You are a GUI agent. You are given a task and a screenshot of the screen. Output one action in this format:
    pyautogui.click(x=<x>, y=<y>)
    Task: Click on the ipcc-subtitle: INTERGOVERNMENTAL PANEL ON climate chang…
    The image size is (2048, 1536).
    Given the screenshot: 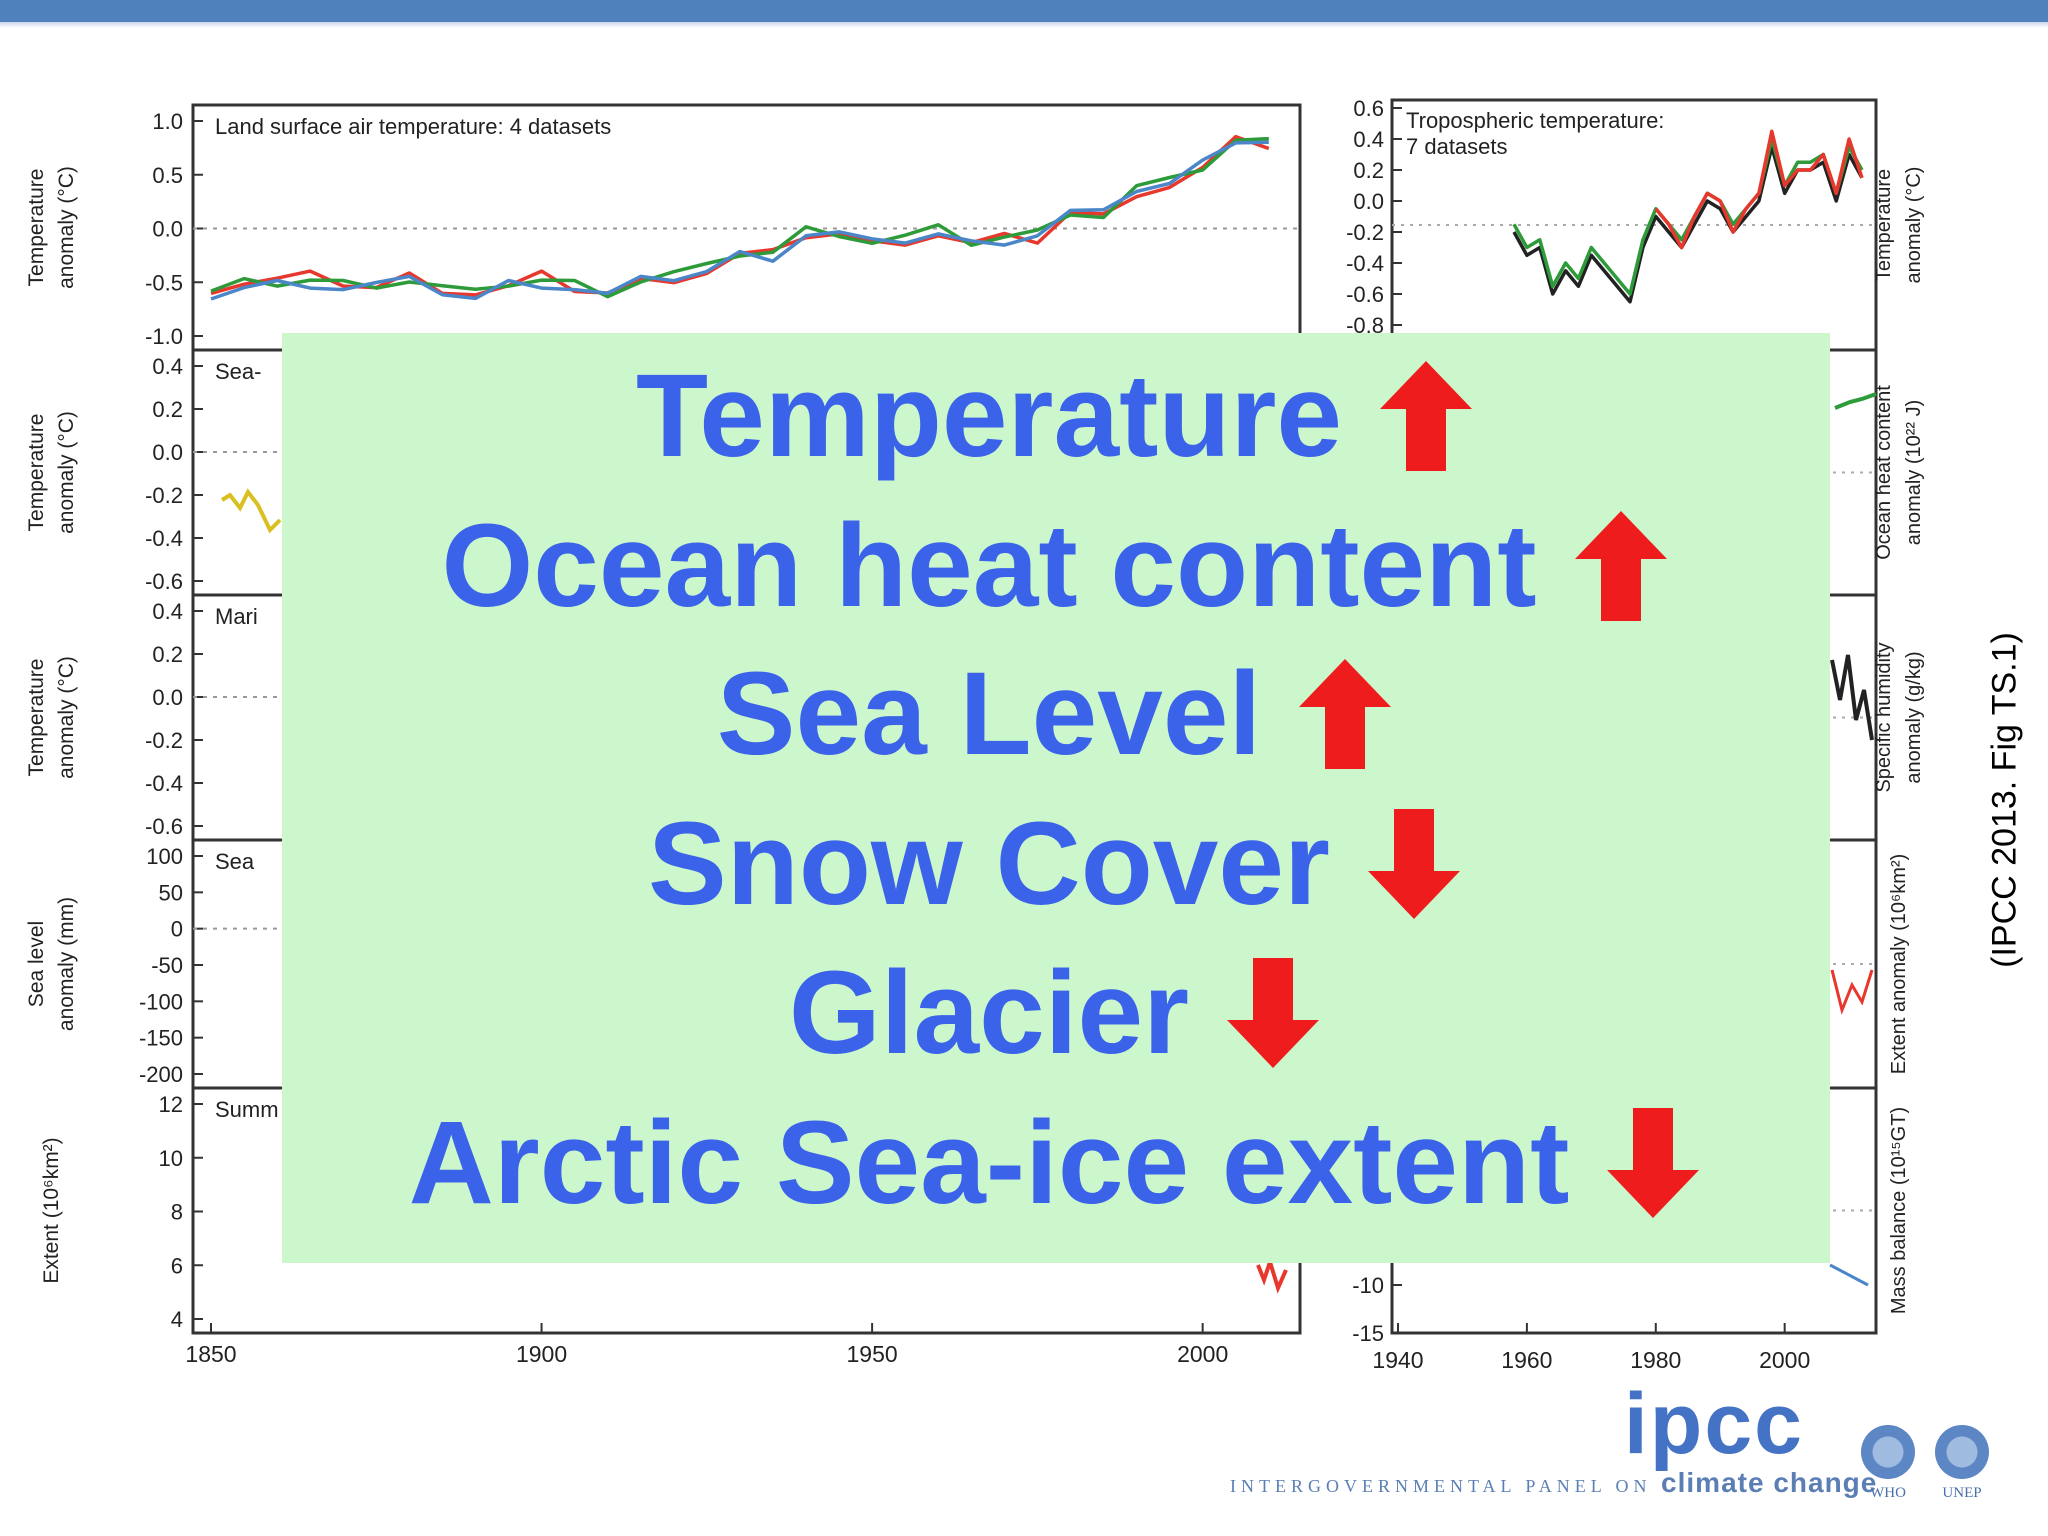 What is the action you would take?
    pyautogui.click(x=1553, y=1483)
    